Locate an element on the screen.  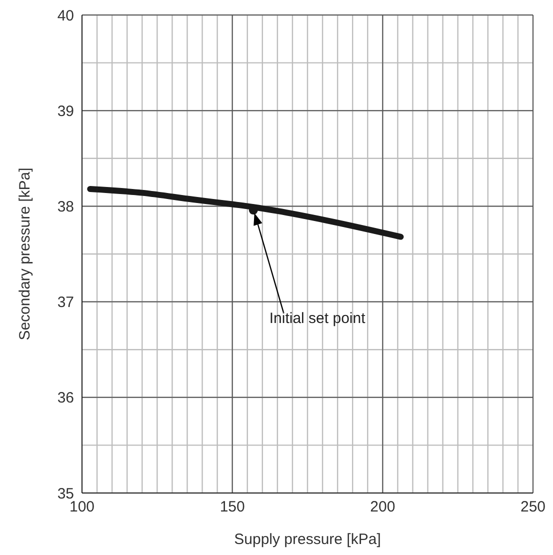
annotation: Initial set point is located at coordinates (317, 319).